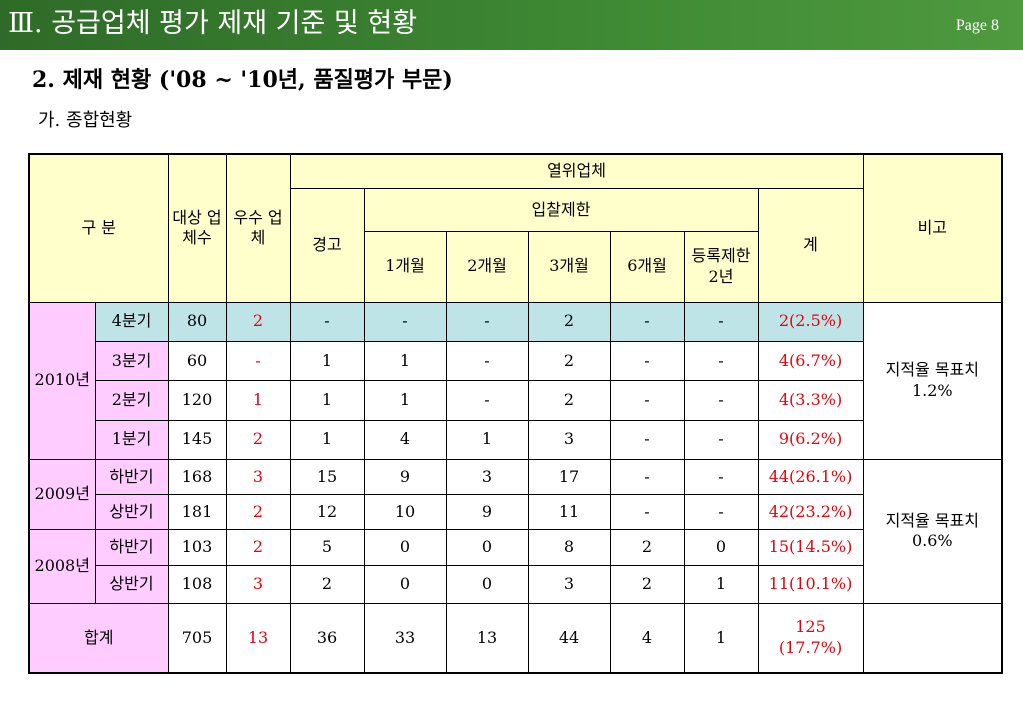  Describe the element at coordinates (327, 512) in the screenshot. I see `warning-cell: 12` at that location.